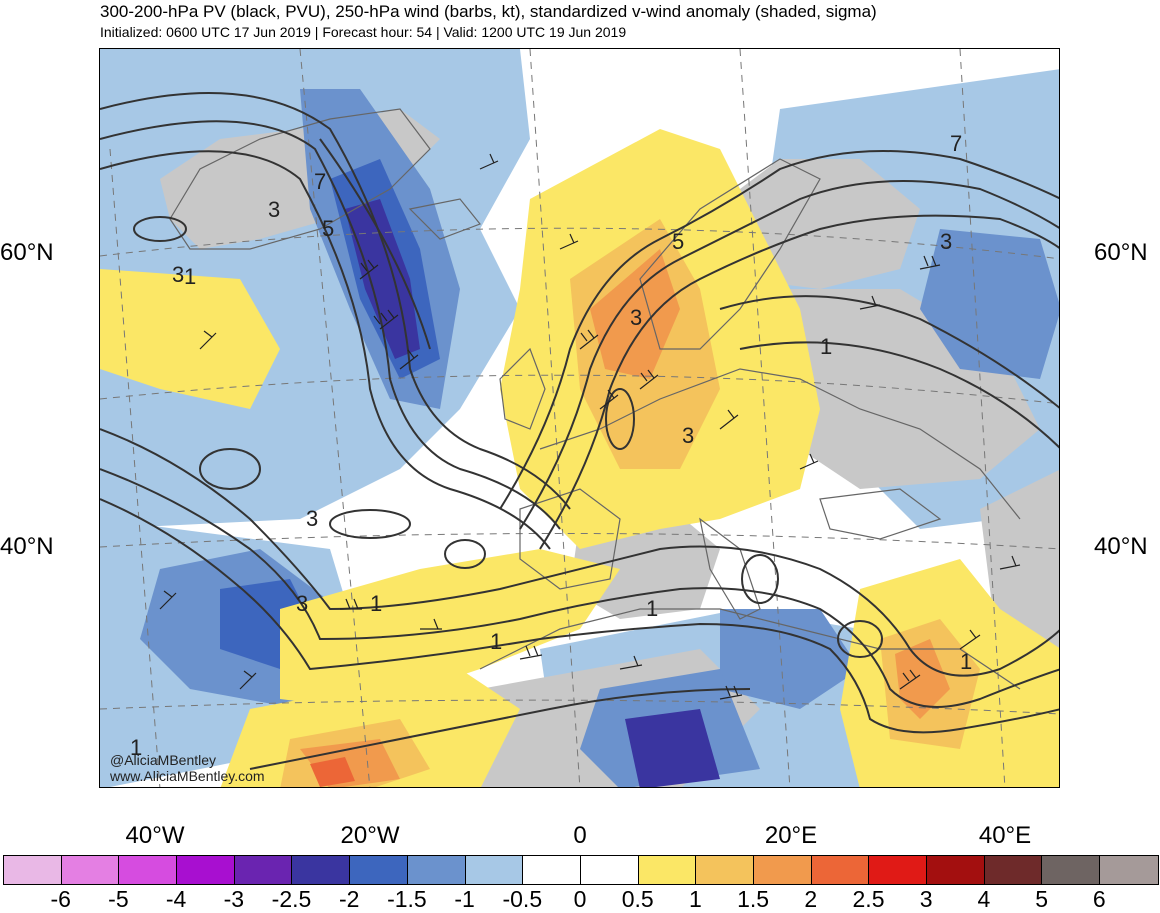  Describe the element at coordinates (135, 467) in the screenshot. I see `longitude-line-40w` at that location.